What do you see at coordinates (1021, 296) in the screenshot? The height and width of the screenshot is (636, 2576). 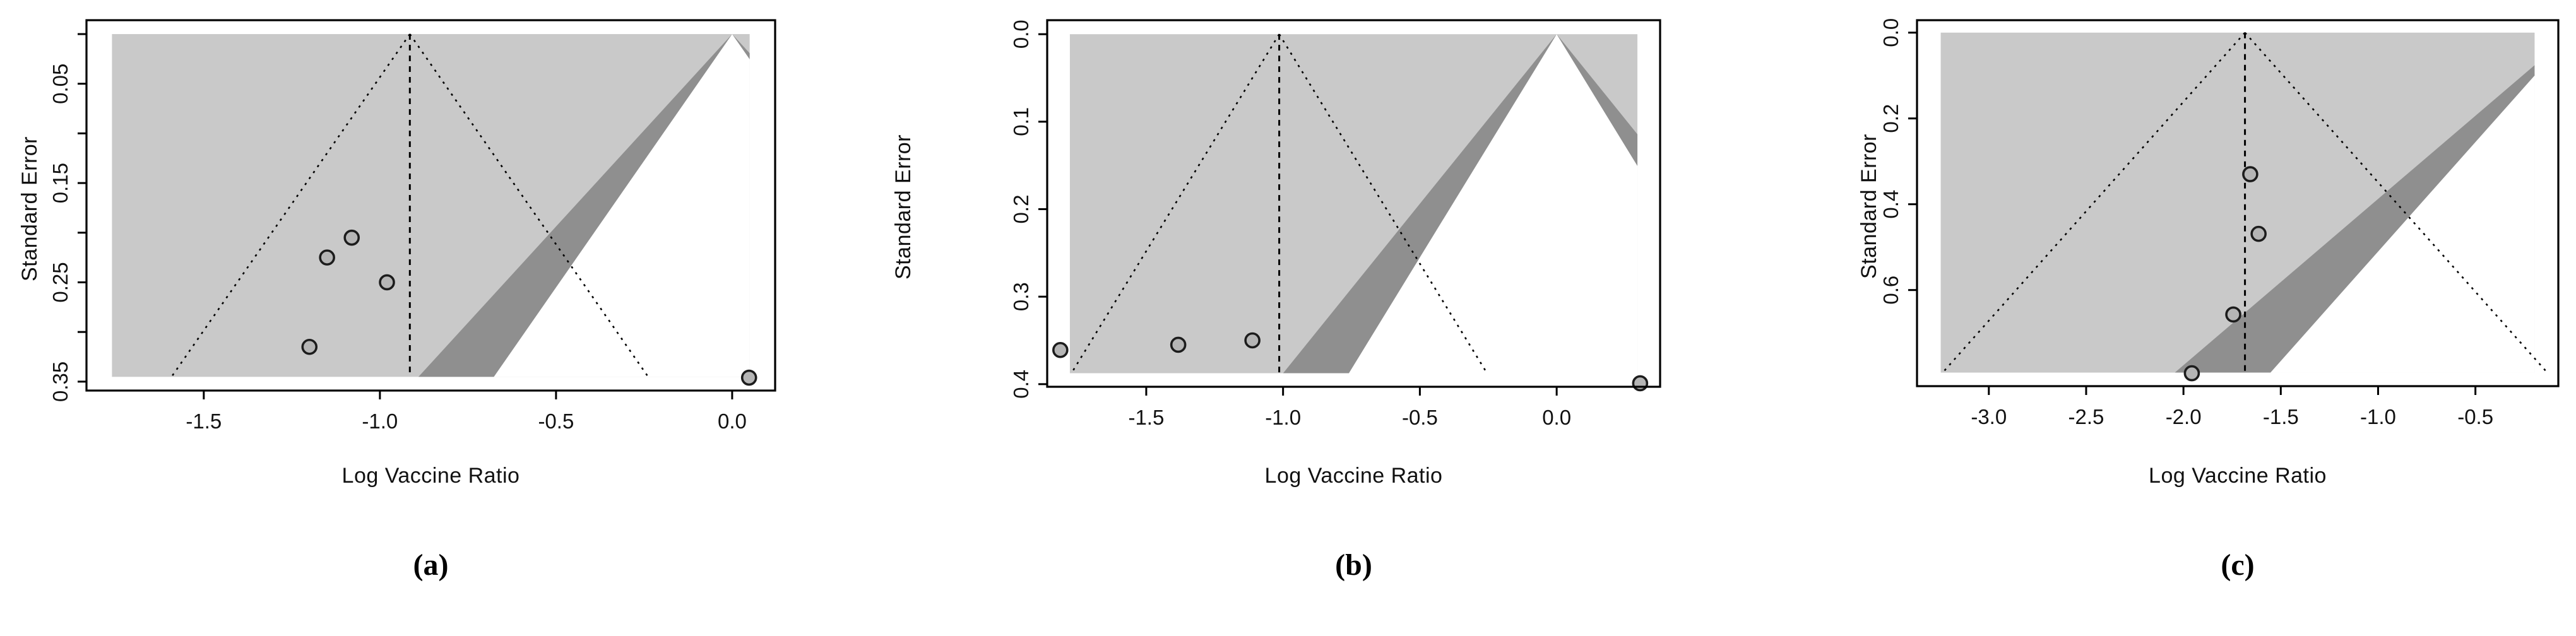 I see `svg-text: 0.3` at bounding box center [1021, 296].